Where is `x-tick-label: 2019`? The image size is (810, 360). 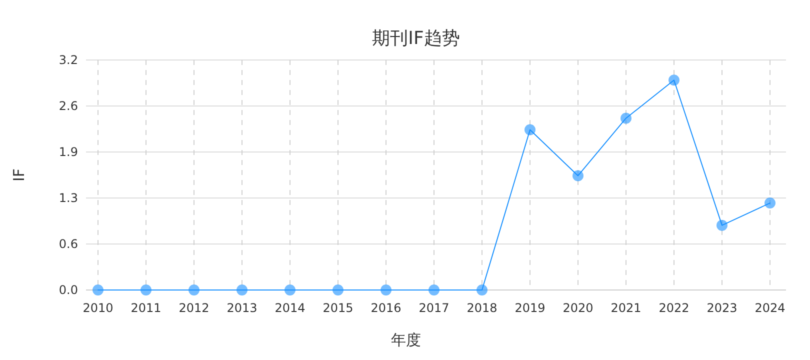 x-tick-label: 2019 is located at coordinates (530, 308).